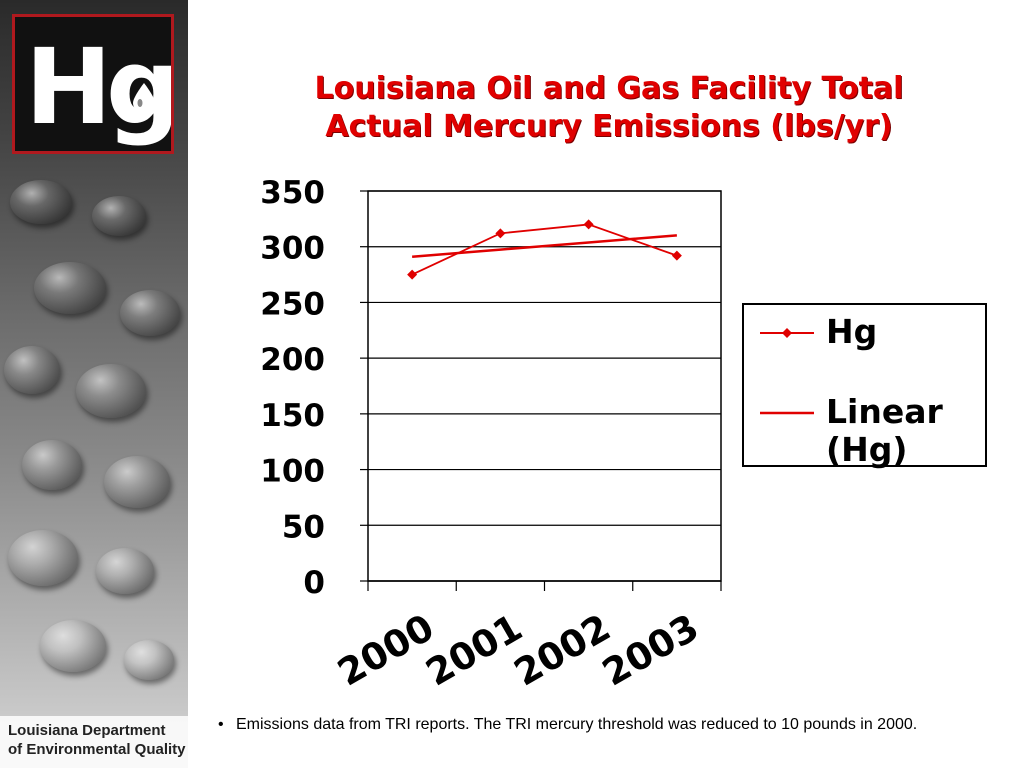 This screenshot has height=768, width=1024. I want to click on x-tick-label: 2001, so click(474, 650).